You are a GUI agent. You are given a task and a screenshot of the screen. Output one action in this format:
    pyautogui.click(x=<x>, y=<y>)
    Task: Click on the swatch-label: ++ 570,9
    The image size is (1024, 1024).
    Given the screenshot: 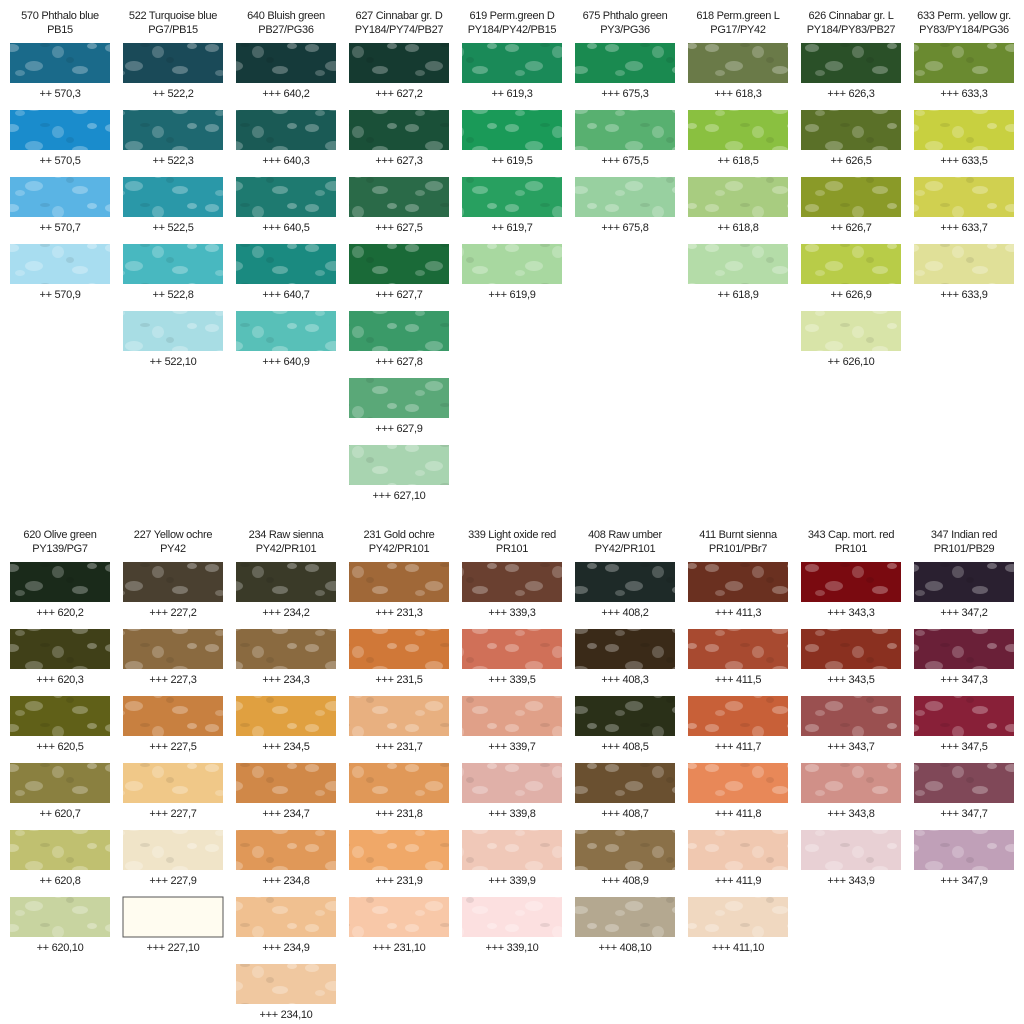 What is the action you would take?
    pyautogui.click(x=59, y=295)
    